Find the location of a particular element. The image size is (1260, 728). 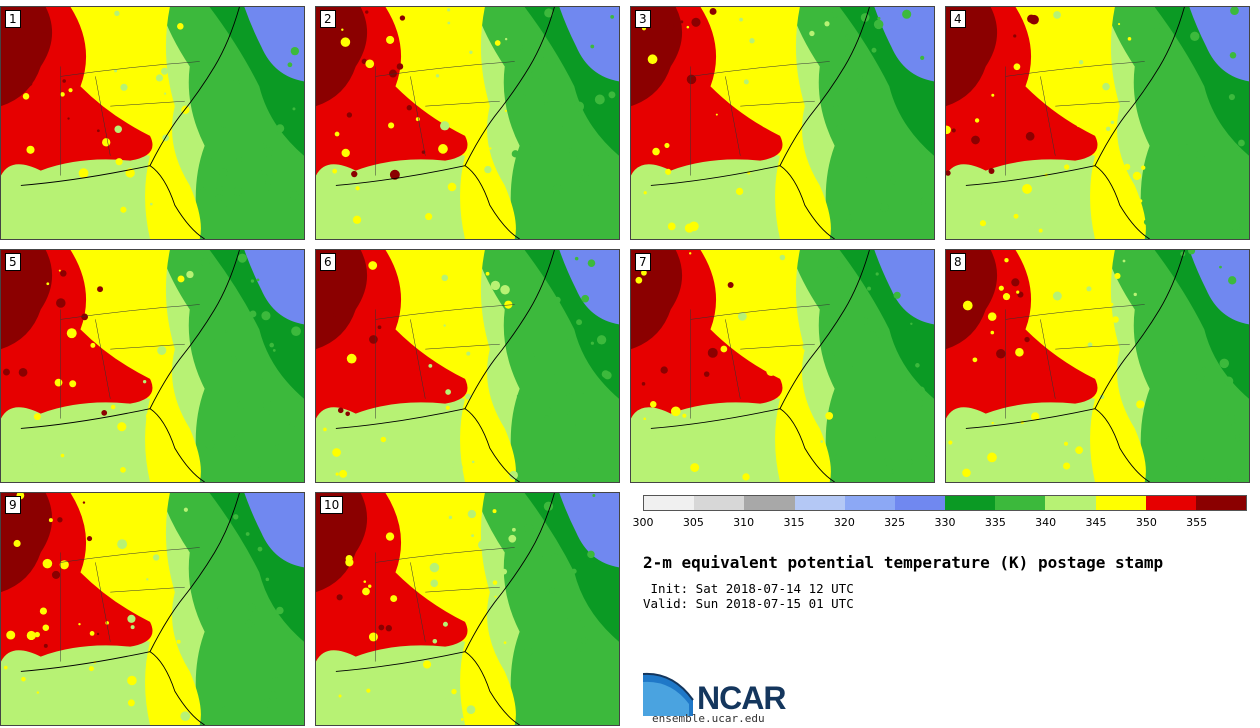

valid-time: Valid: Sun 2018-07-15 01 UTC is located at coordinates (748, 603).